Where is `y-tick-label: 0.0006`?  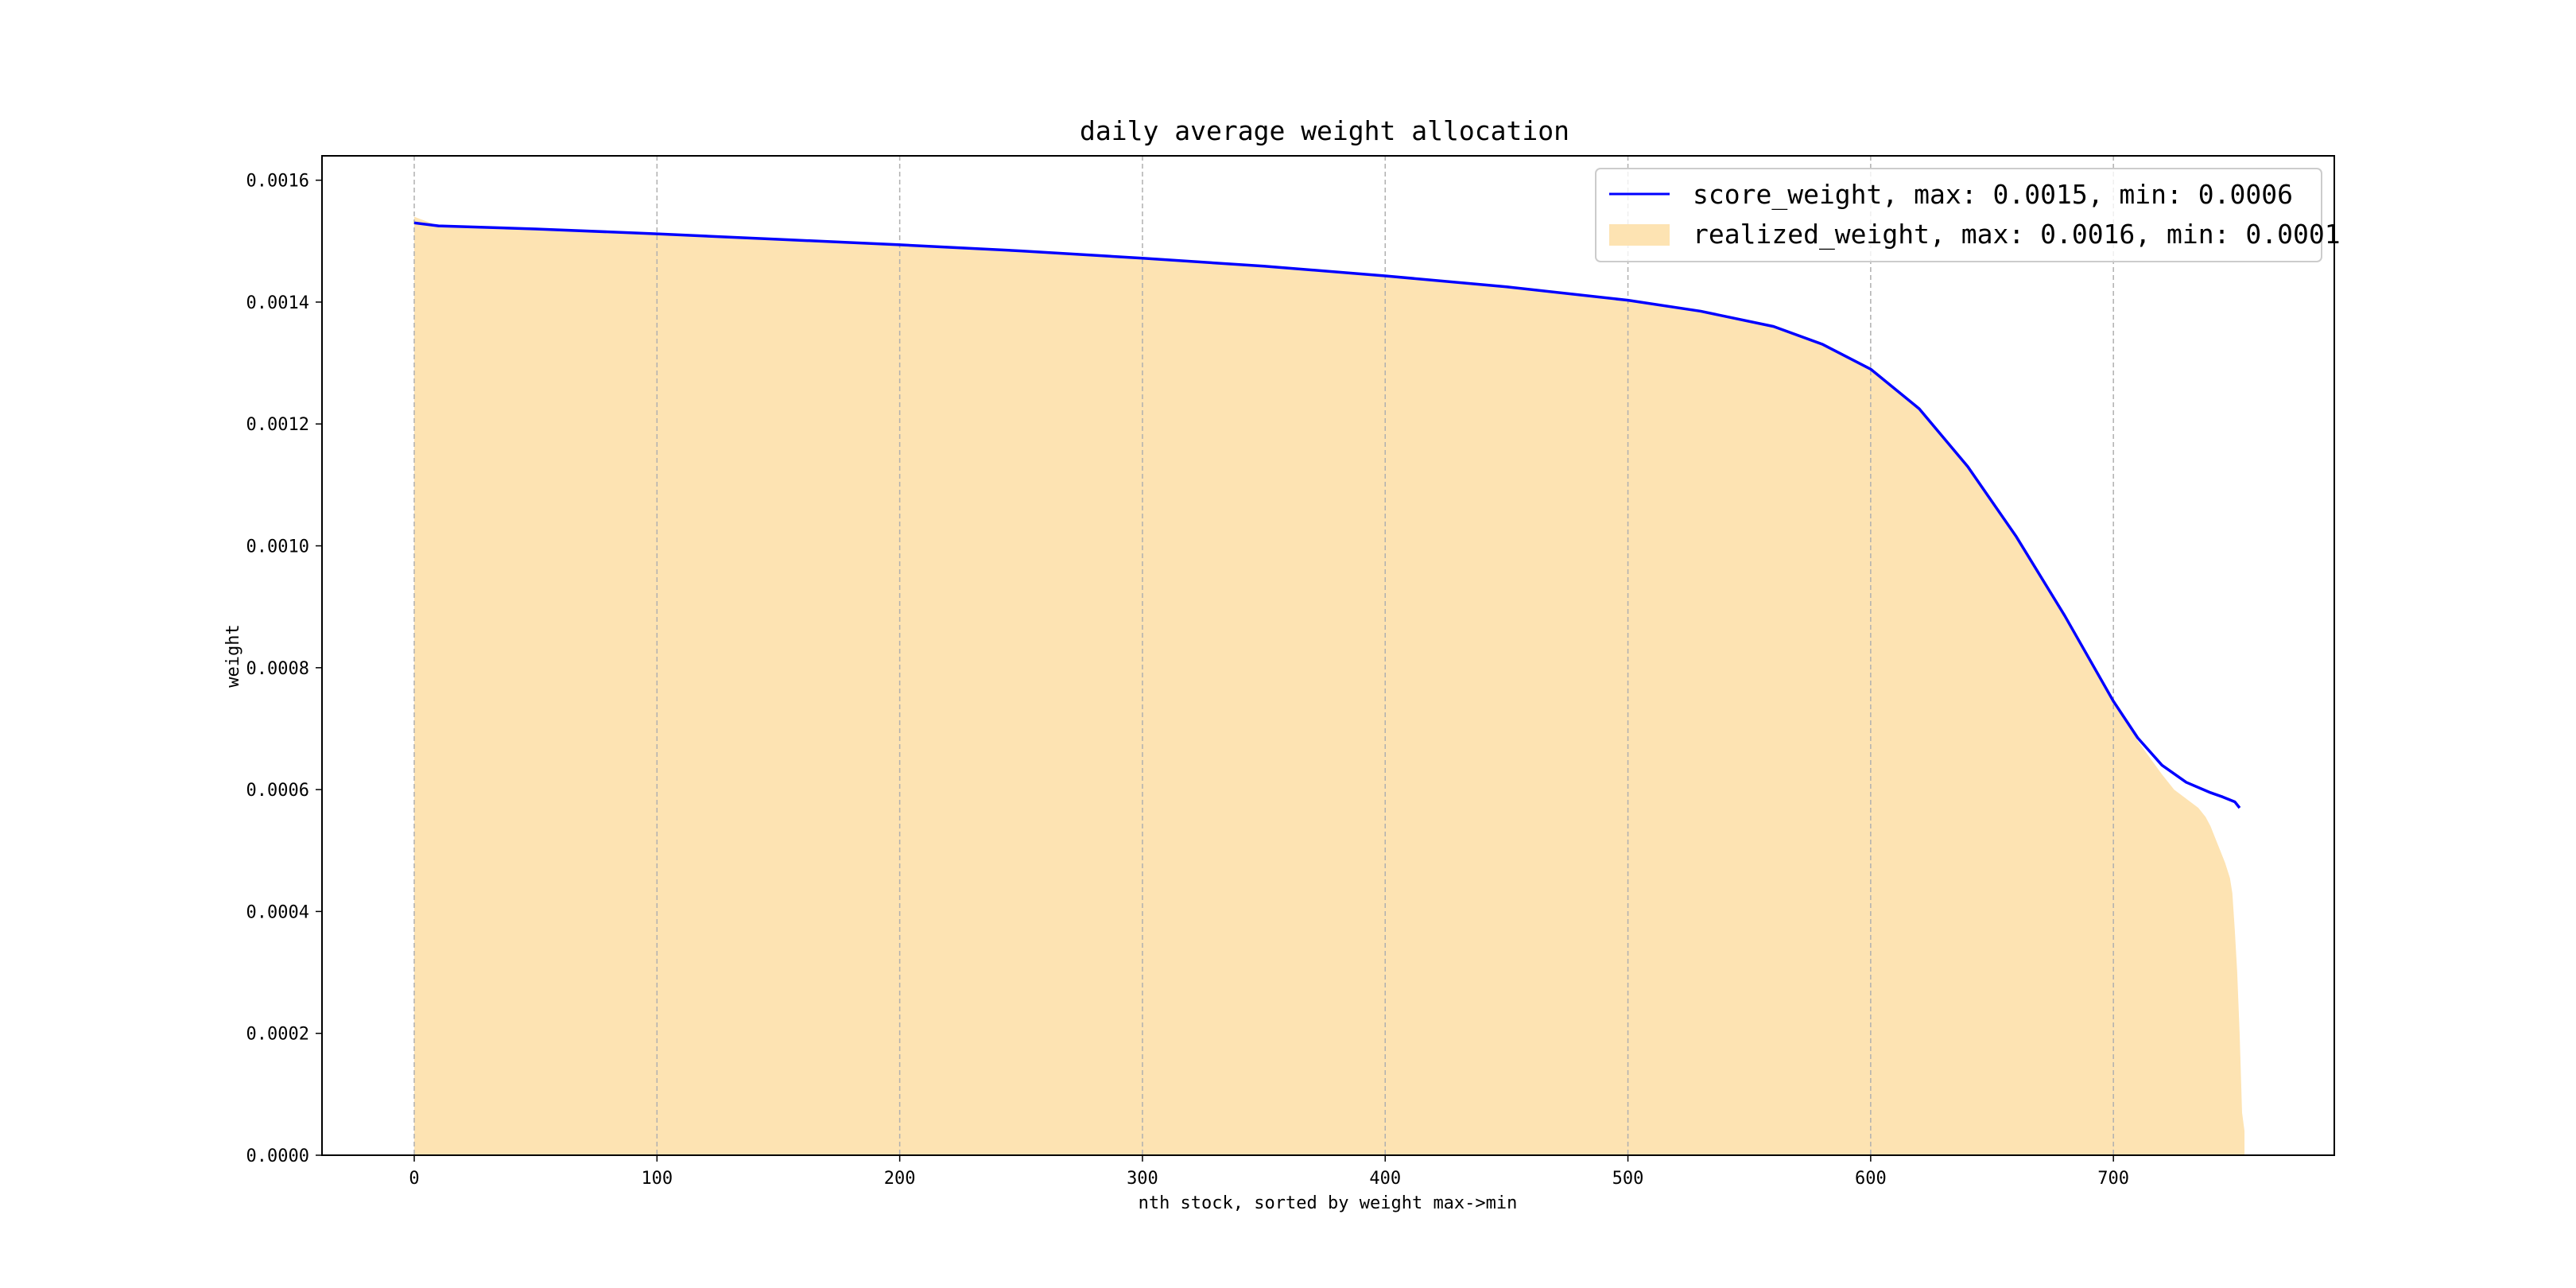
y-tick-label: 0.0006 is located at coordinates (277, 791).